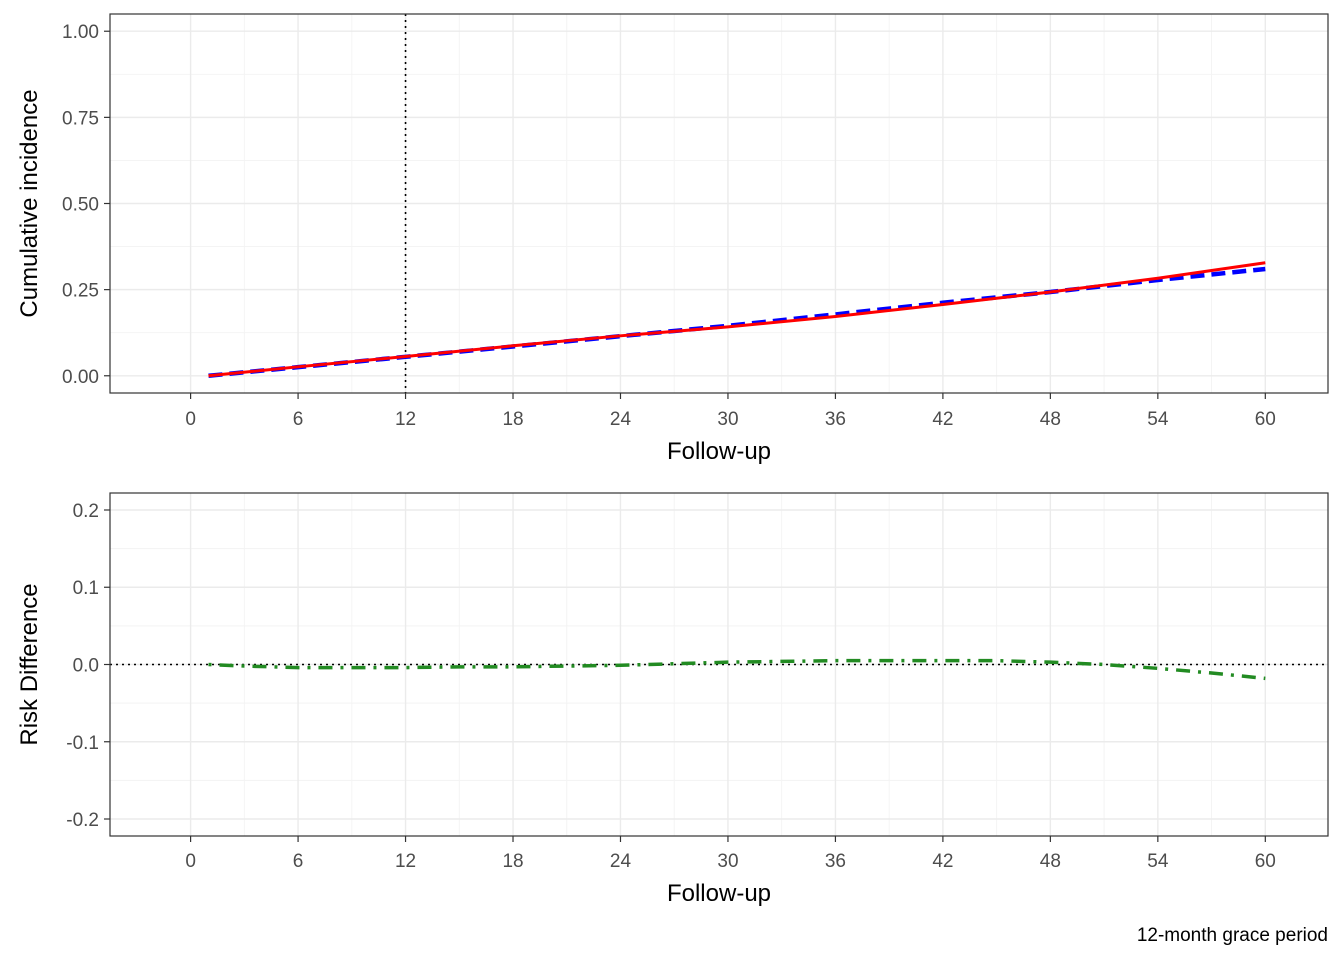  I want to click on y-axis-title: Cumulative incidence, so click(29, 203).